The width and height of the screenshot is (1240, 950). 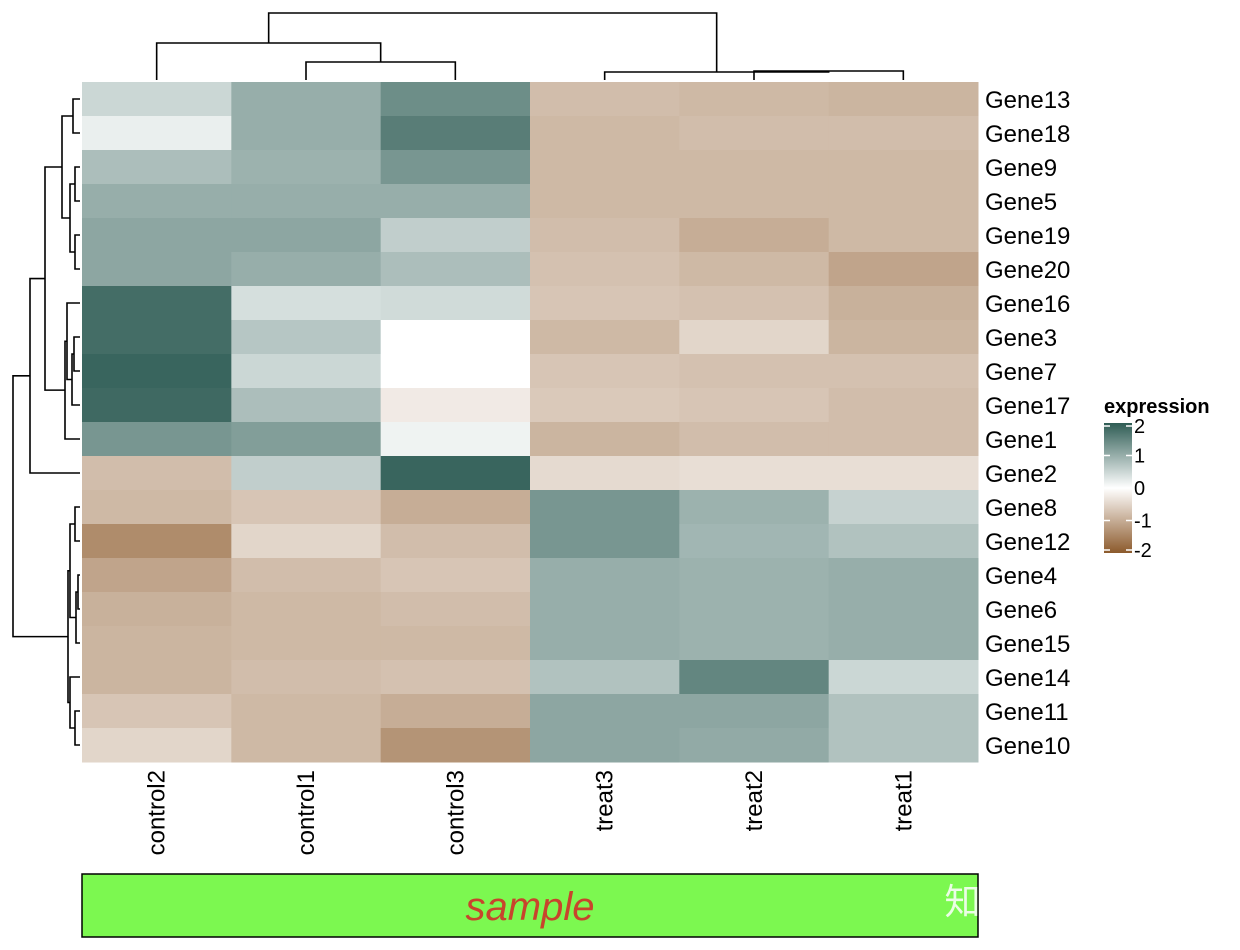 I want to click on heatmap-cell-Gene3-control2, so click(x=157, y=337).